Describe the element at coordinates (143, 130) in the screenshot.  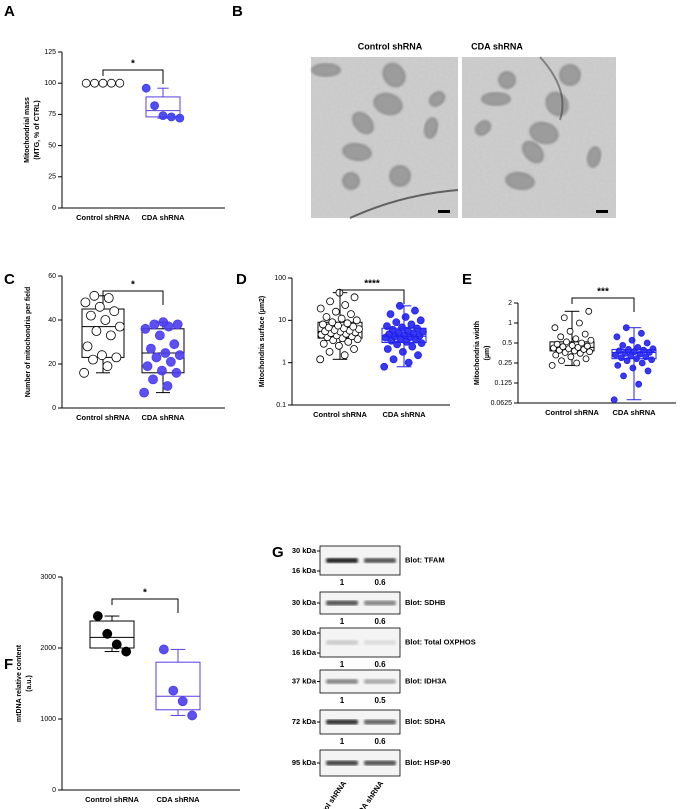
I see `axes` at that location.